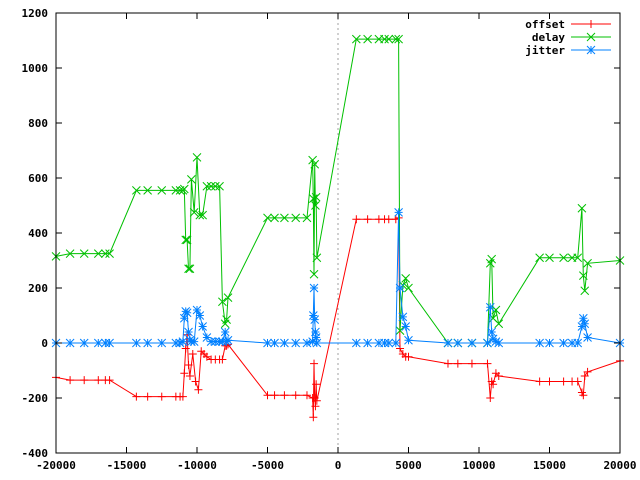 The width and height of the screenshot is (640, 480). What do you see at coordinates (35, 398) in the screenshot?
I see `y-tick-label: -200` at bounding box center [35, 398].